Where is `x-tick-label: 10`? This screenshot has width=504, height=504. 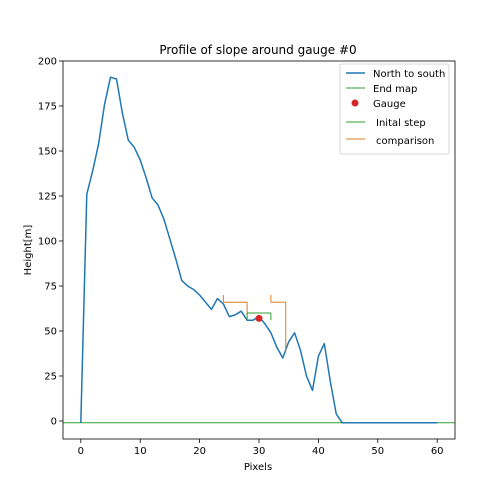 x-tick-label: 10 is located at coordinates (140, 451).